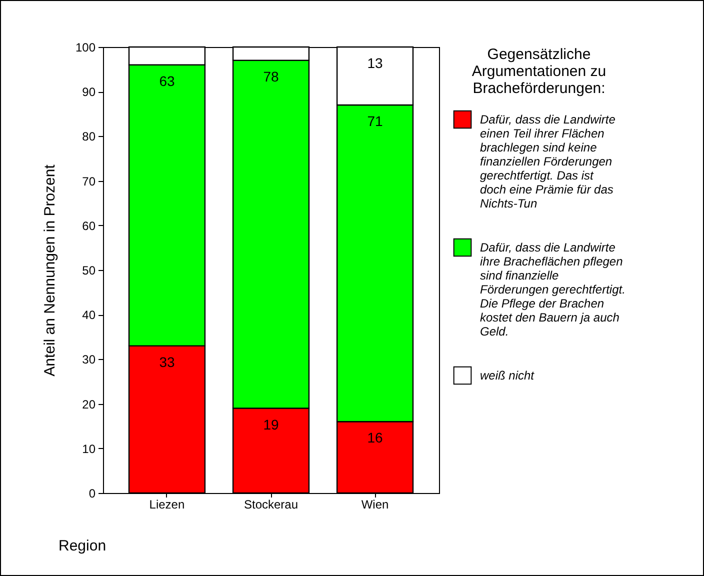 Image resolution: width=704 pixels, height=576 pixels. What do you see at coordinates (167, 362) in the screenshot?
I see `data-label: 33` at bounding box center [167, 362].